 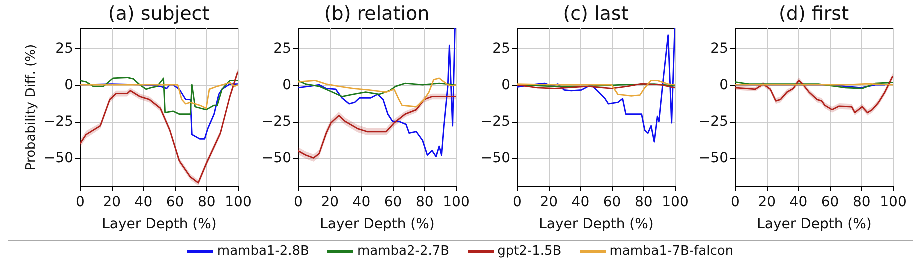 I want to click on y-axis-title: Probability Diff. (%), so click(x=31, y=107).